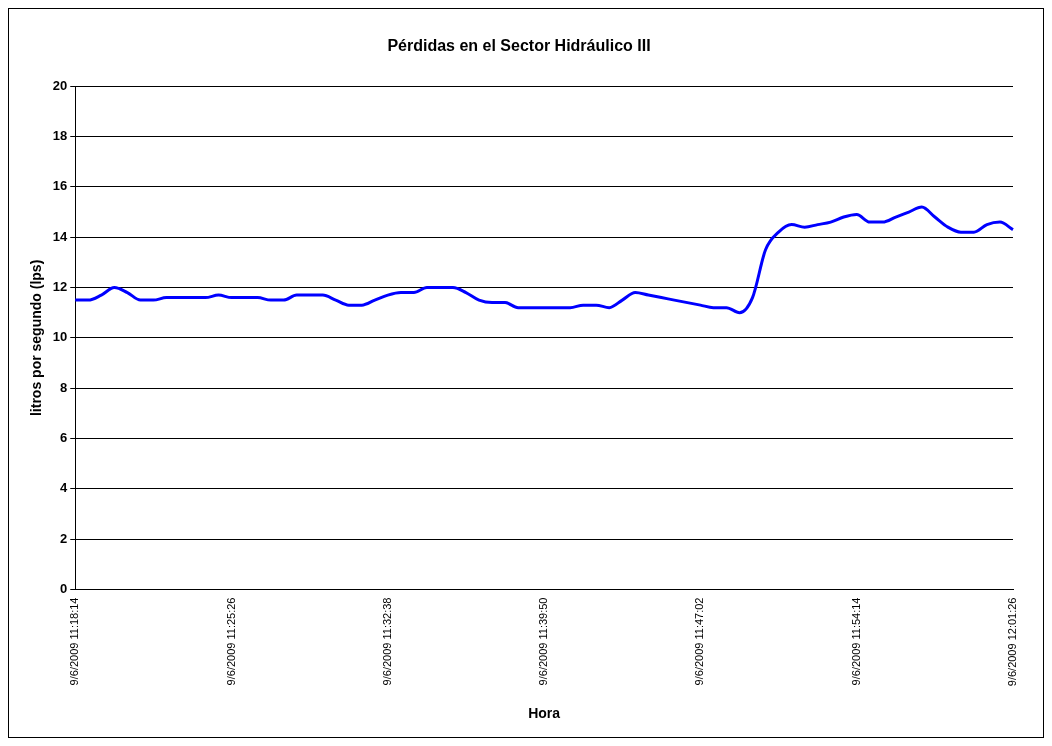 This screenshot has width=1052, height=746. I want to click on x-axis-title: Hora, so click(544, 713).